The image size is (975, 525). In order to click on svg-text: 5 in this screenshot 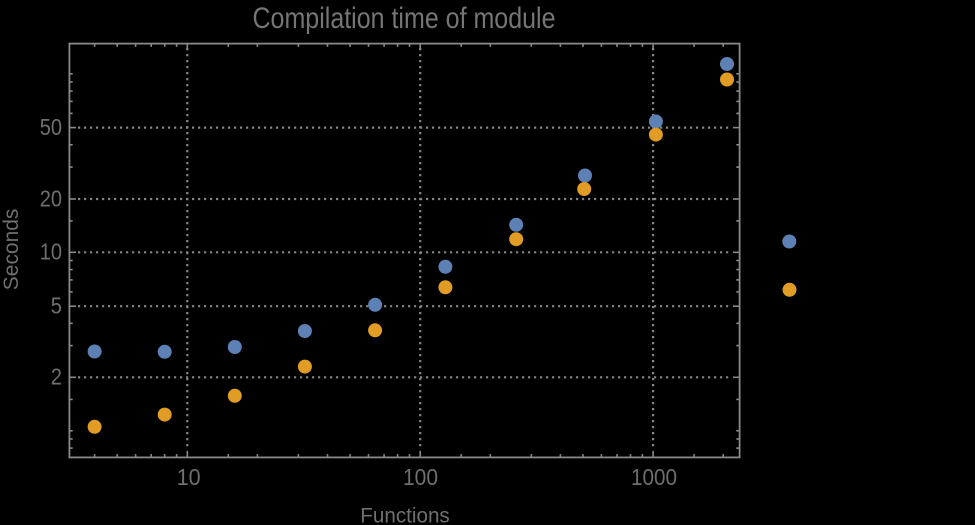, I will do `click(56, 305)`.